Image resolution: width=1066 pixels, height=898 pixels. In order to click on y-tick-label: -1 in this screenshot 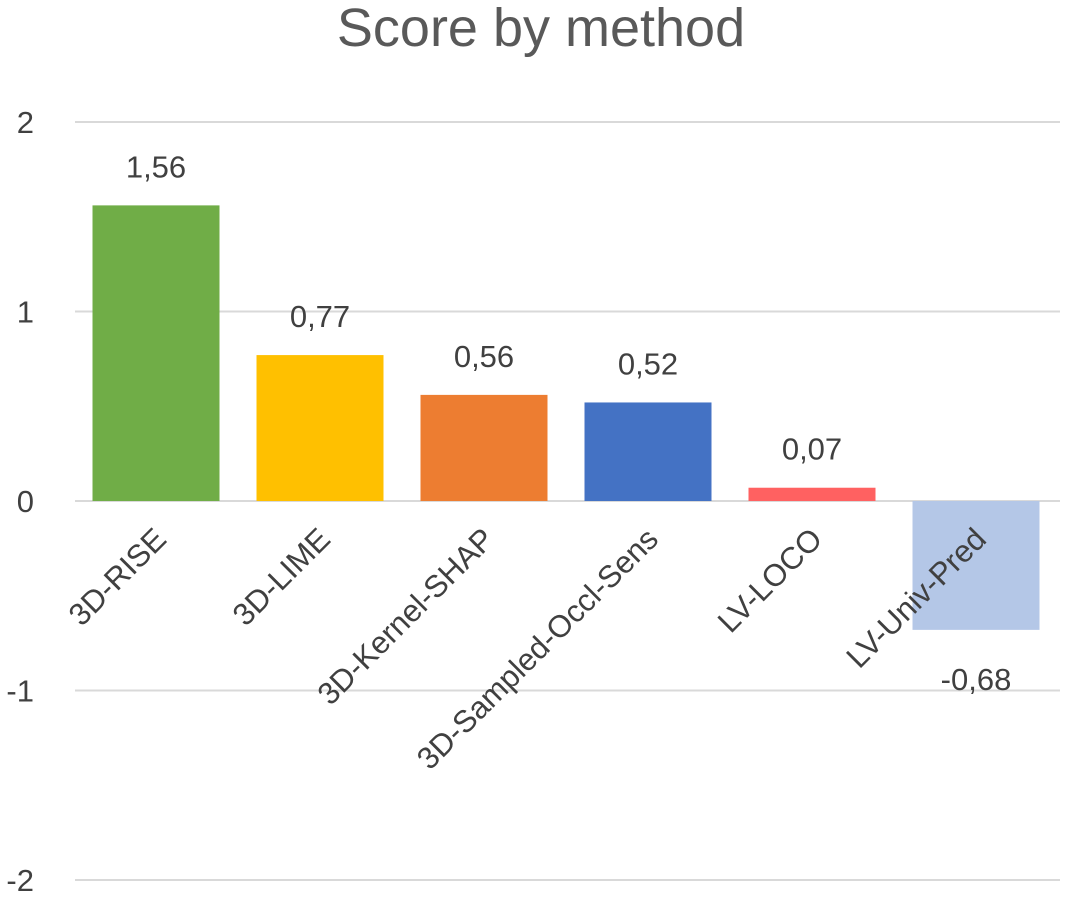, I will do `click(20, 691)`.